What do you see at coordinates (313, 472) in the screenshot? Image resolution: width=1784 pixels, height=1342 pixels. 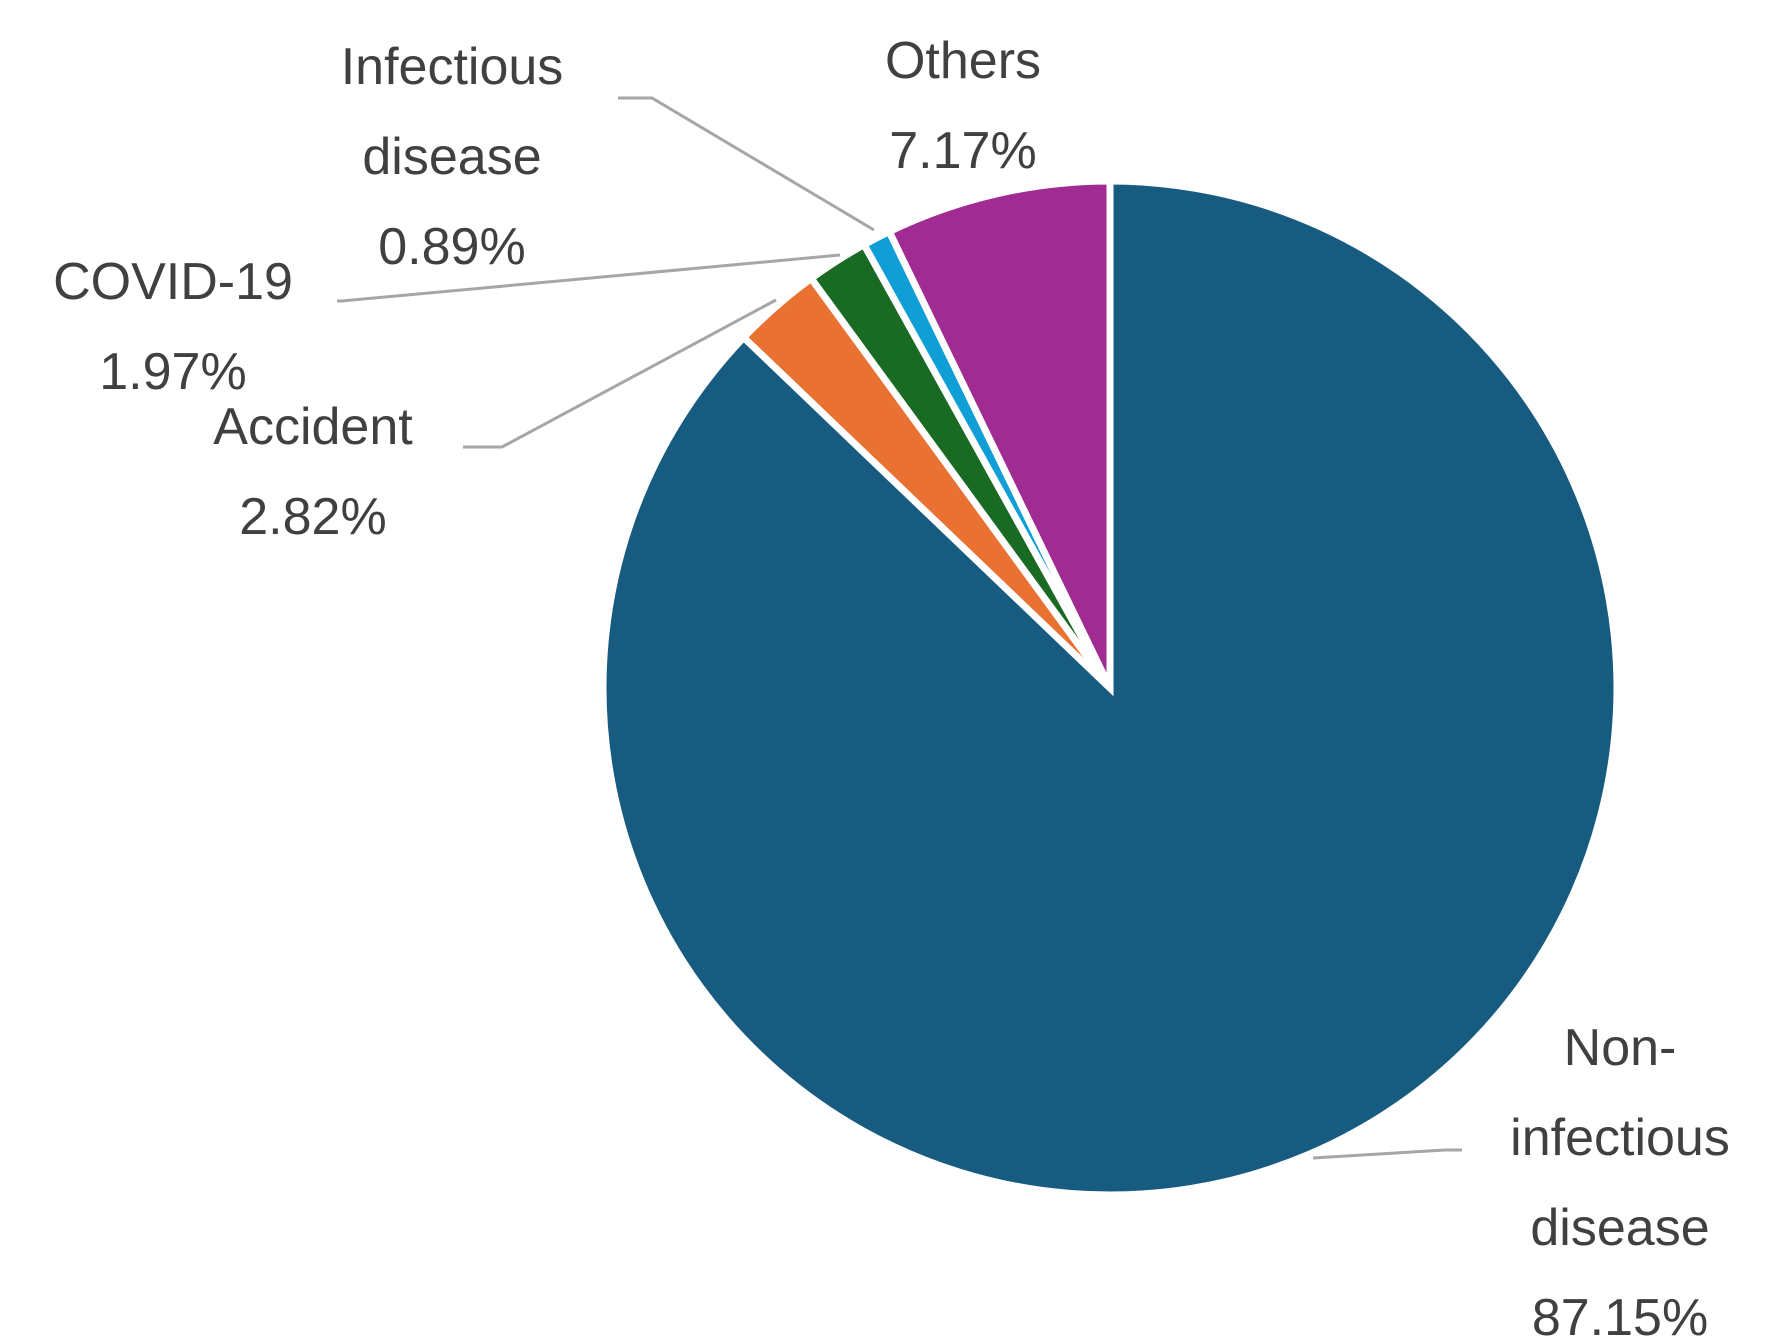 I see `slice-label-accident: Accident 2.82%` at bounding box center [313, 472].